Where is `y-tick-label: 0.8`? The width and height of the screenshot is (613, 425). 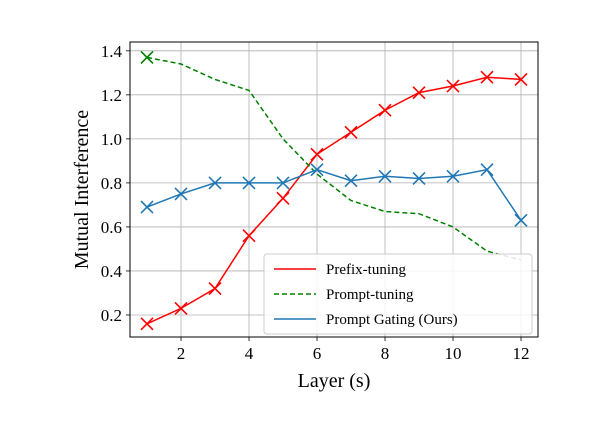
y-tick-label: 0.8 is located at coordinates (111, 183).